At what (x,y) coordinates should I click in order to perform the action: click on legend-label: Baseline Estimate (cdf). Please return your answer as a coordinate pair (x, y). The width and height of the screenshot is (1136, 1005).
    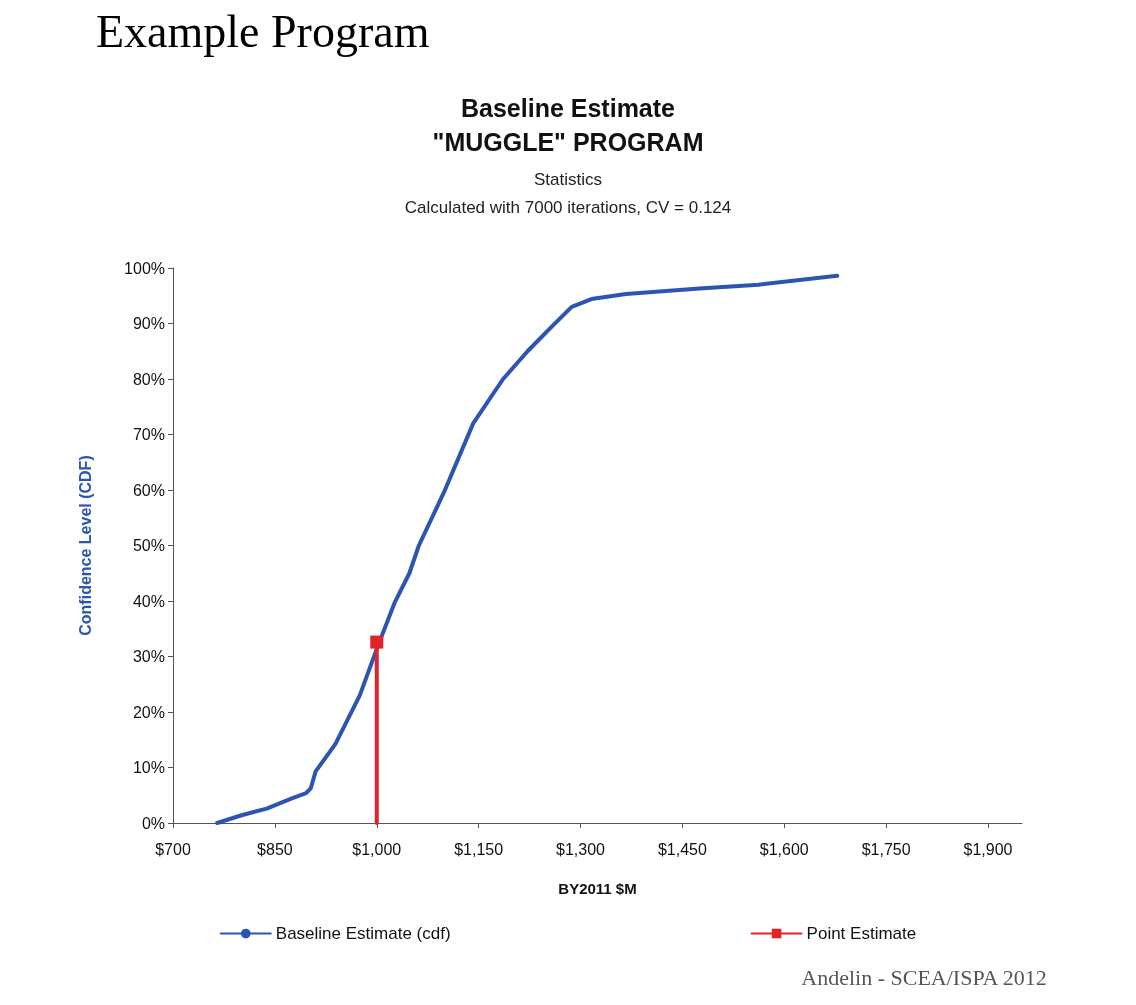
    Looking at the image, I should click on (363, 933).